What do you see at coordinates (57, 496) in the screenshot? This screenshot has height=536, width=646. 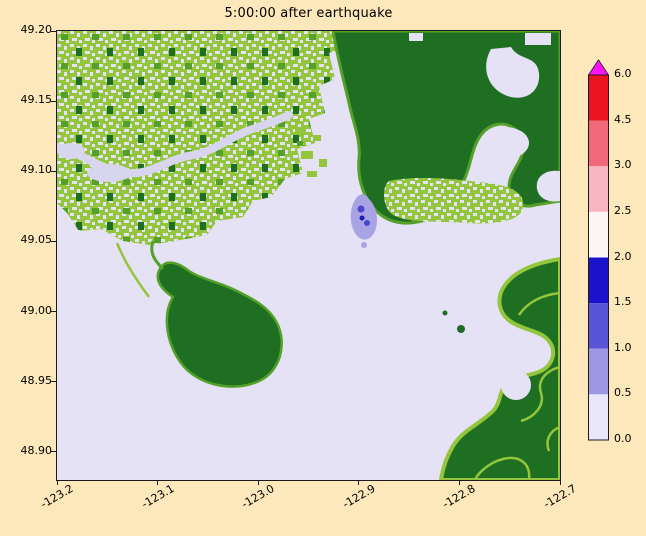 I see `x-tick-label: -123.2` at bounding box center [57, 496].